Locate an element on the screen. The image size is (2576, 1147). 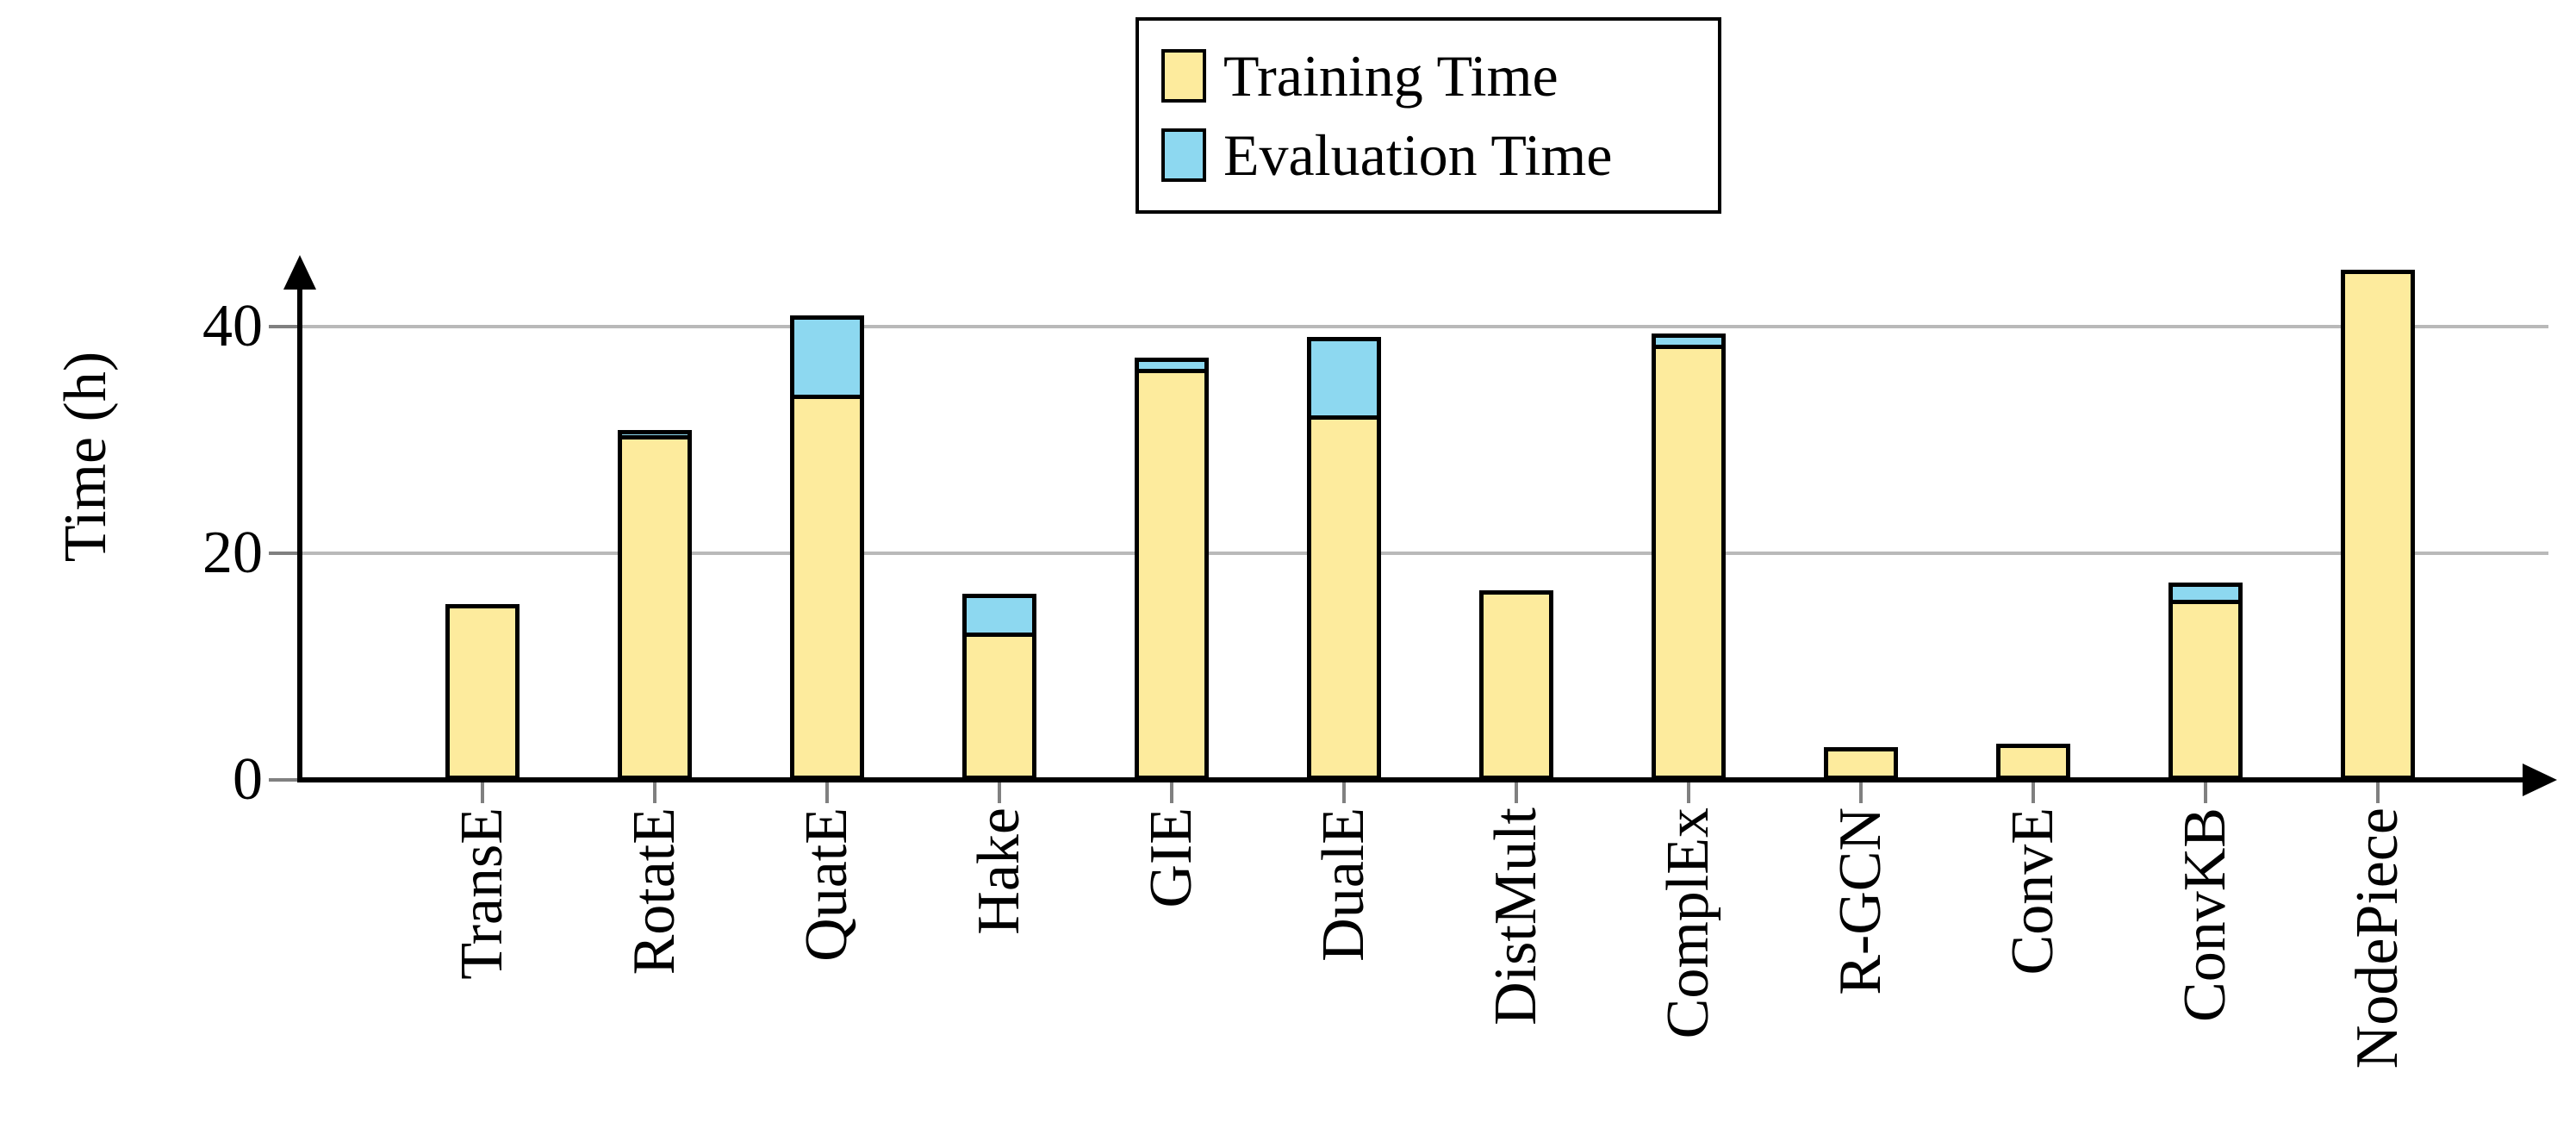
bar-group-rotate is located at coordinates (655, 605).